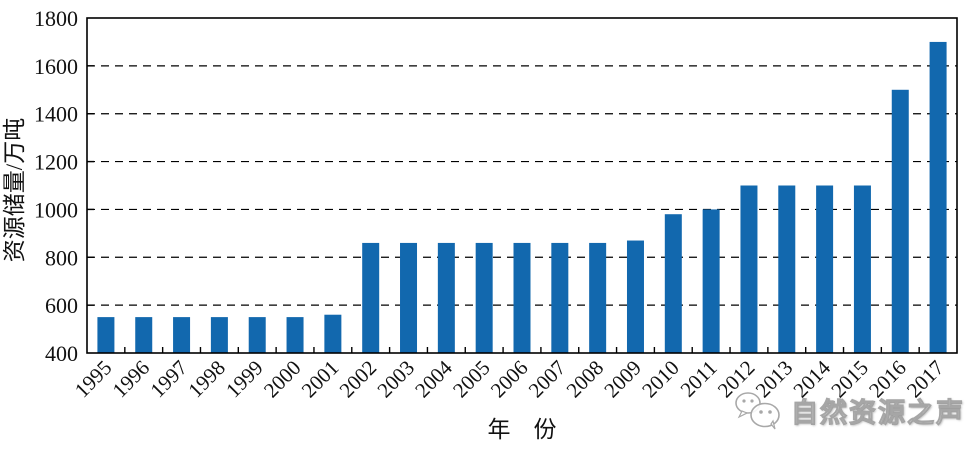 This screenshot has height=449, width=967. I want to click on x-tick-label-2011: 2011, so click(699, 379).